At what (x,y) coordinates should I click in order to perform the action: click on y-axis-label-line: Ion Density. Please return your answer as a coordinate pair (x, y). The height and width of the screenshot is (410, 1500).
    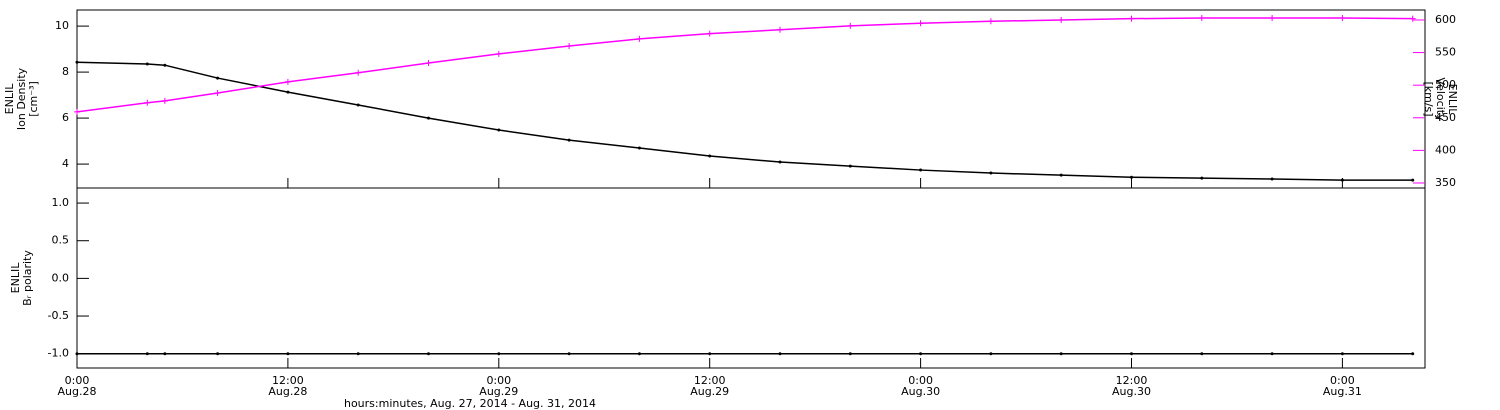
    Looking at the image, I should click on (21, 98).